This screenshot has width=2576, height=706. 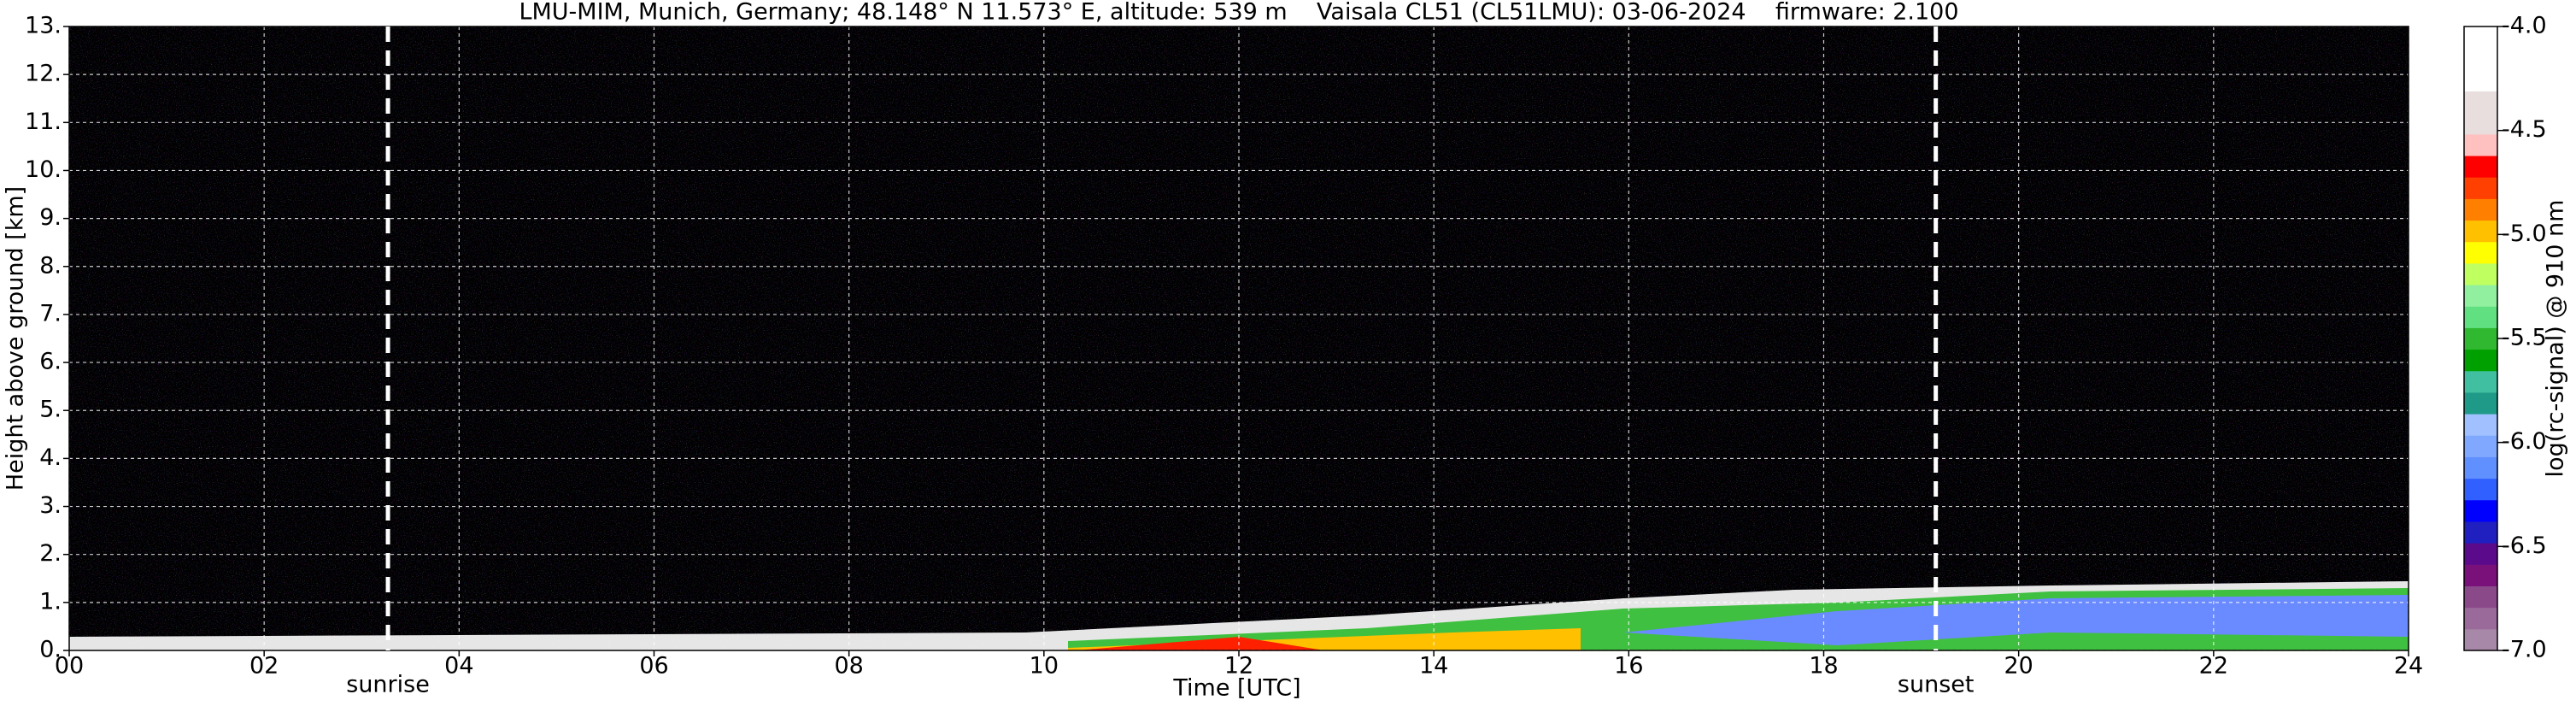 I want to click on colorbar-label: log(rc-signal) @ 910 nm, so click(x=2556, y=339).